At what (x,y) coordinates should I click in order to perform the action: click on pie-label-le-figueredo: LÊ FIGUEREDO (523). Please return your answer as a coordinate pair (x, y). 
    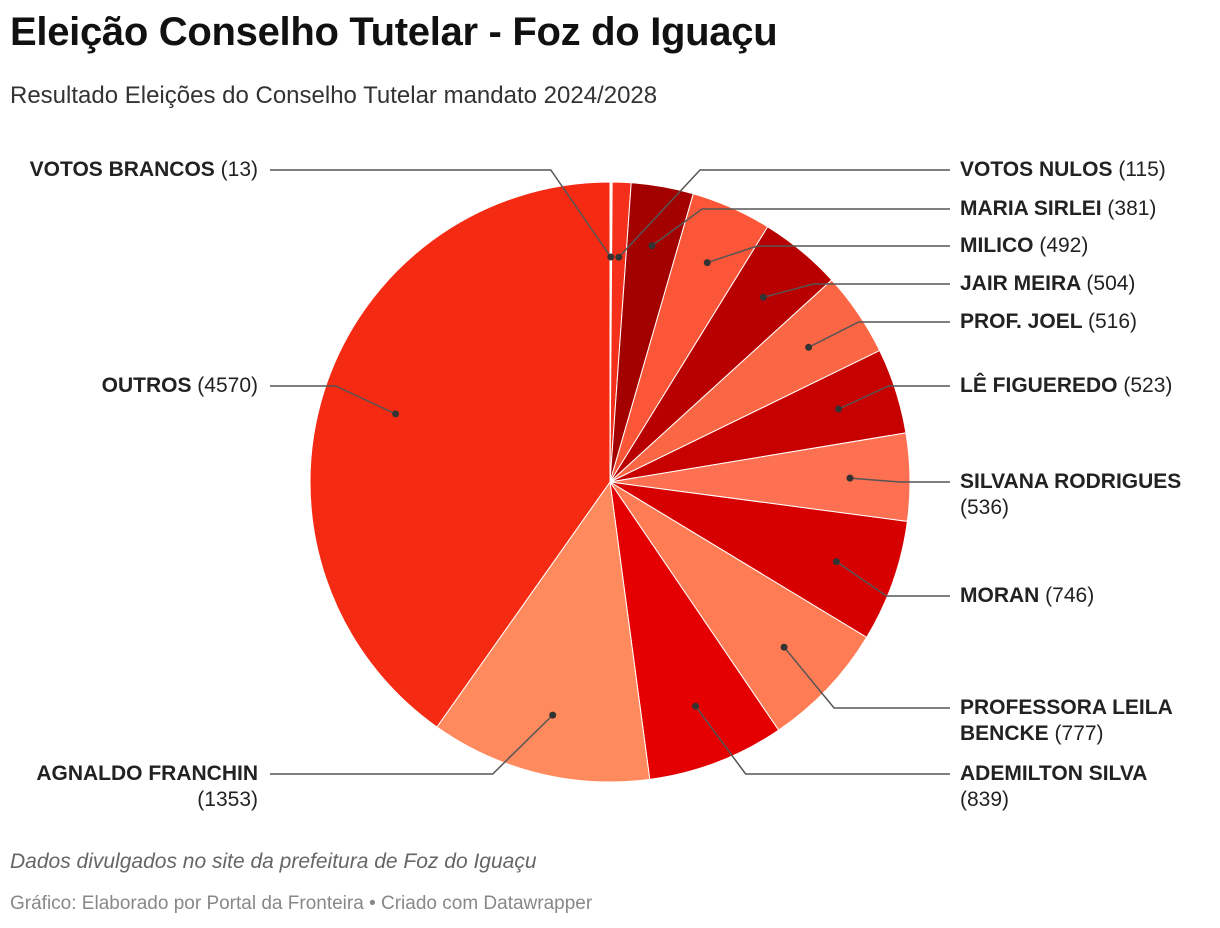
    Looking at the image, I should click on (1066, 385).